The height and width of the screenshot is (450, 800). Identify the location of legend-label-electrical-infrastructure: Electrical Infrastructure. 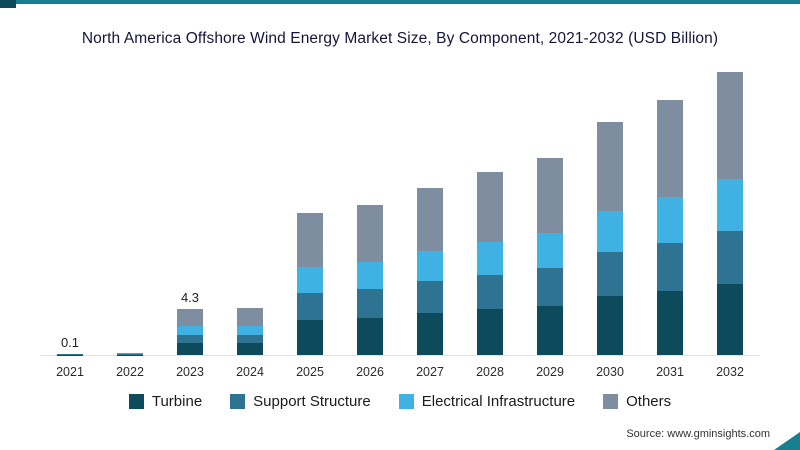
(498, 401).